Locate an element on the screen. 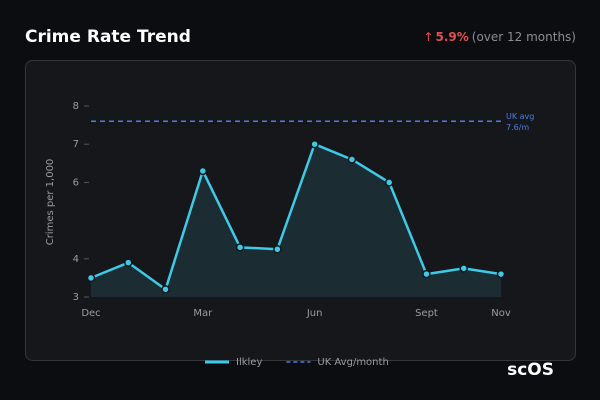  x-tick-label: Dec is located at coordinates (90, 313).